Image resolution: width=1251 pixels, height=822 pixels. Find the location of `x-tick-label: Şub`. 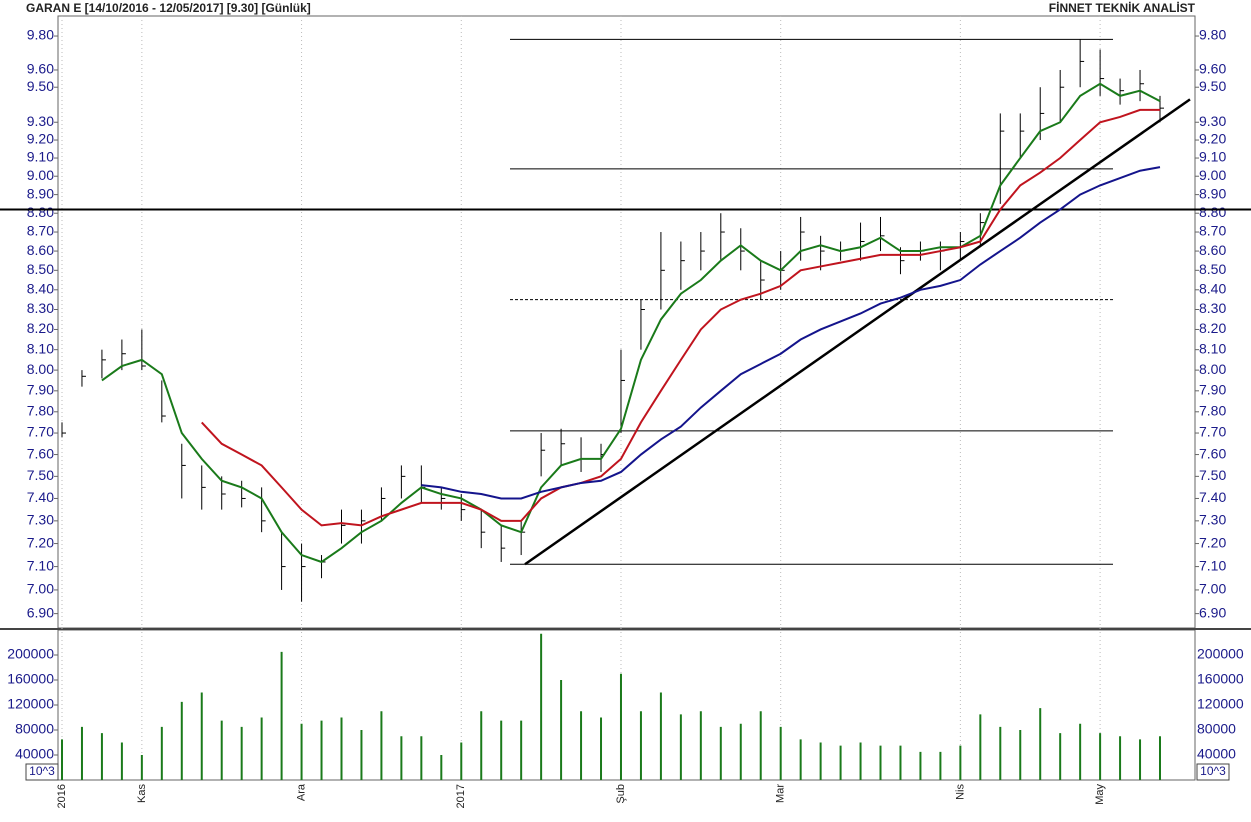

x-tick-label: Şub is located at coordinates (621, 794).